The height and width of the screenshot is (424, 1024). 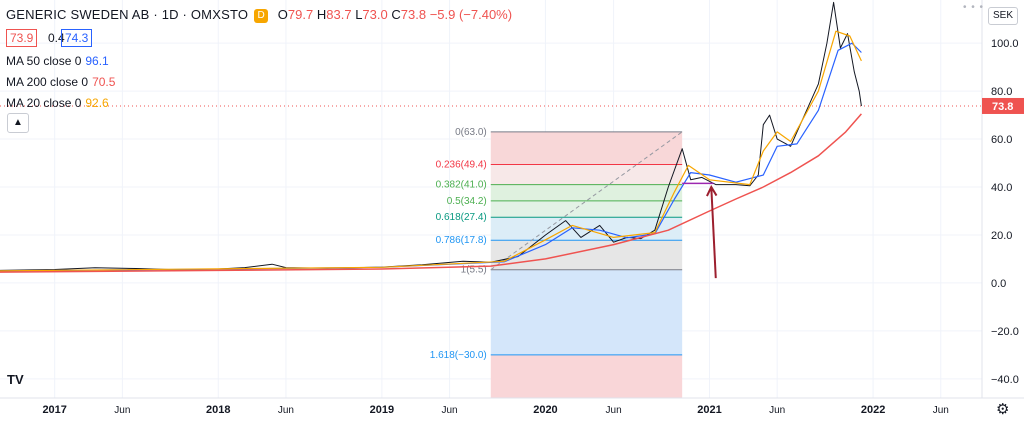 I want to click on close-label: C, so click(x=396, y=14).